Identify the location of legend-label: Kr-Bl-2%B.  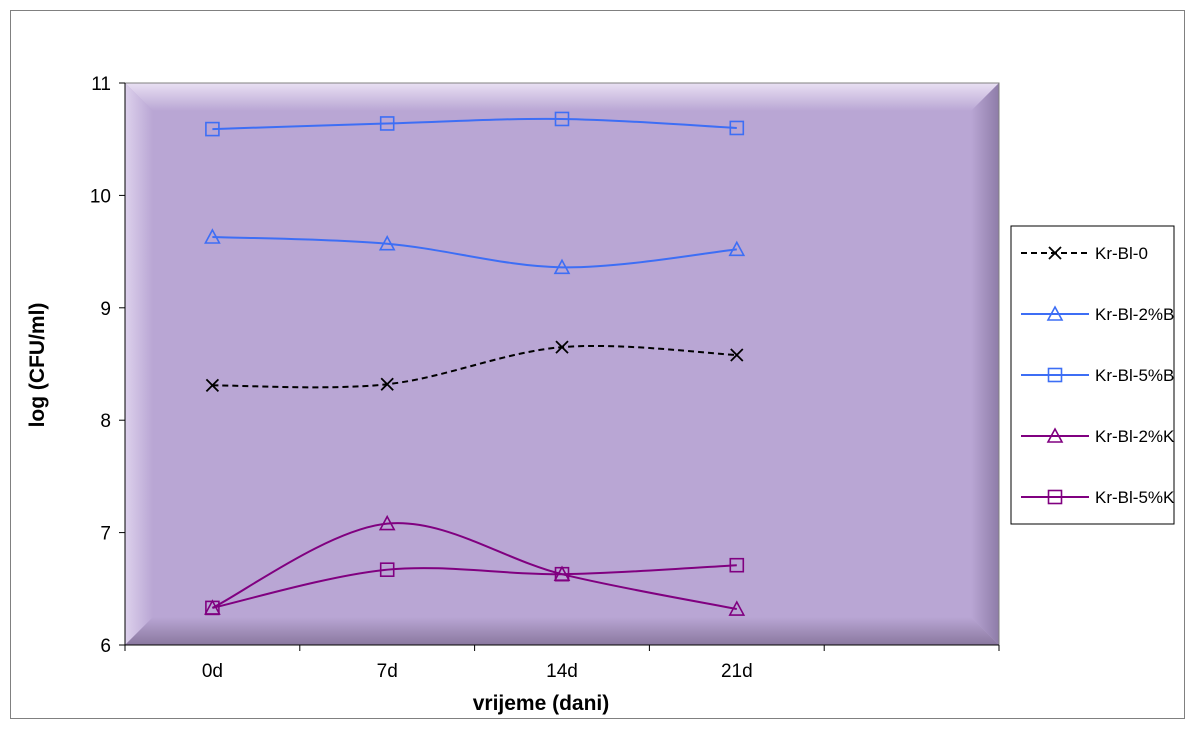
(1134, 314).